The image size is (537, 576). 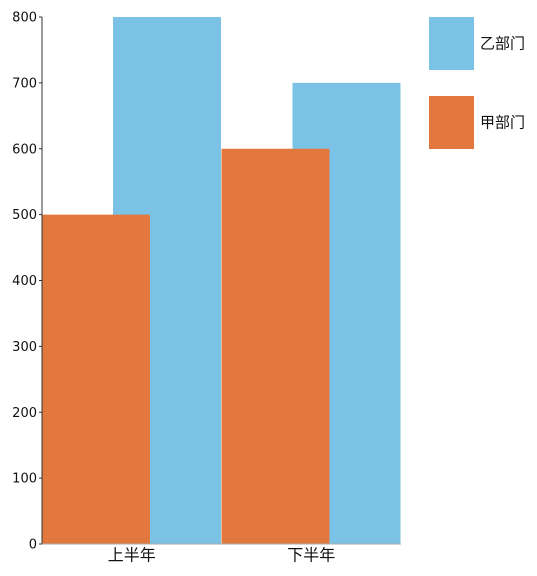 What do you see at coordinates (24, 479) in the screenshot?
I see `y-tick-label: 100` at bounding box center [24, 479].